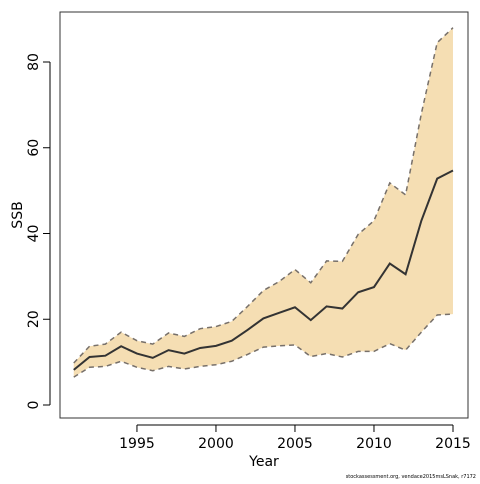 Image resolution: width=480 pixels, height=484 pixels. What do you see at coordinates (34, 405) in the screenshot?
I see `y-tick-label: 0` at bounding box center [34, 405].